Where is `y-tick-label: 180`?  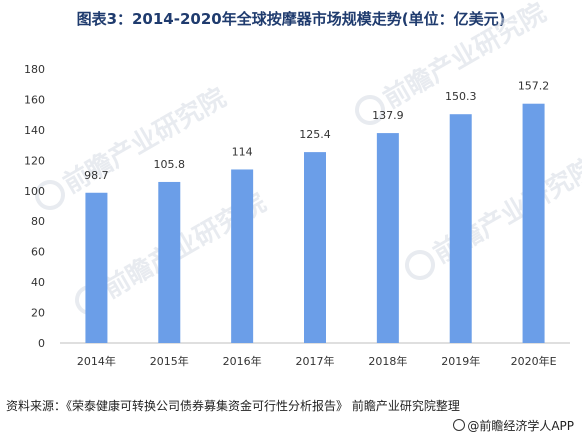
y-tick-label: 180 is located at coordinates (34, 69).